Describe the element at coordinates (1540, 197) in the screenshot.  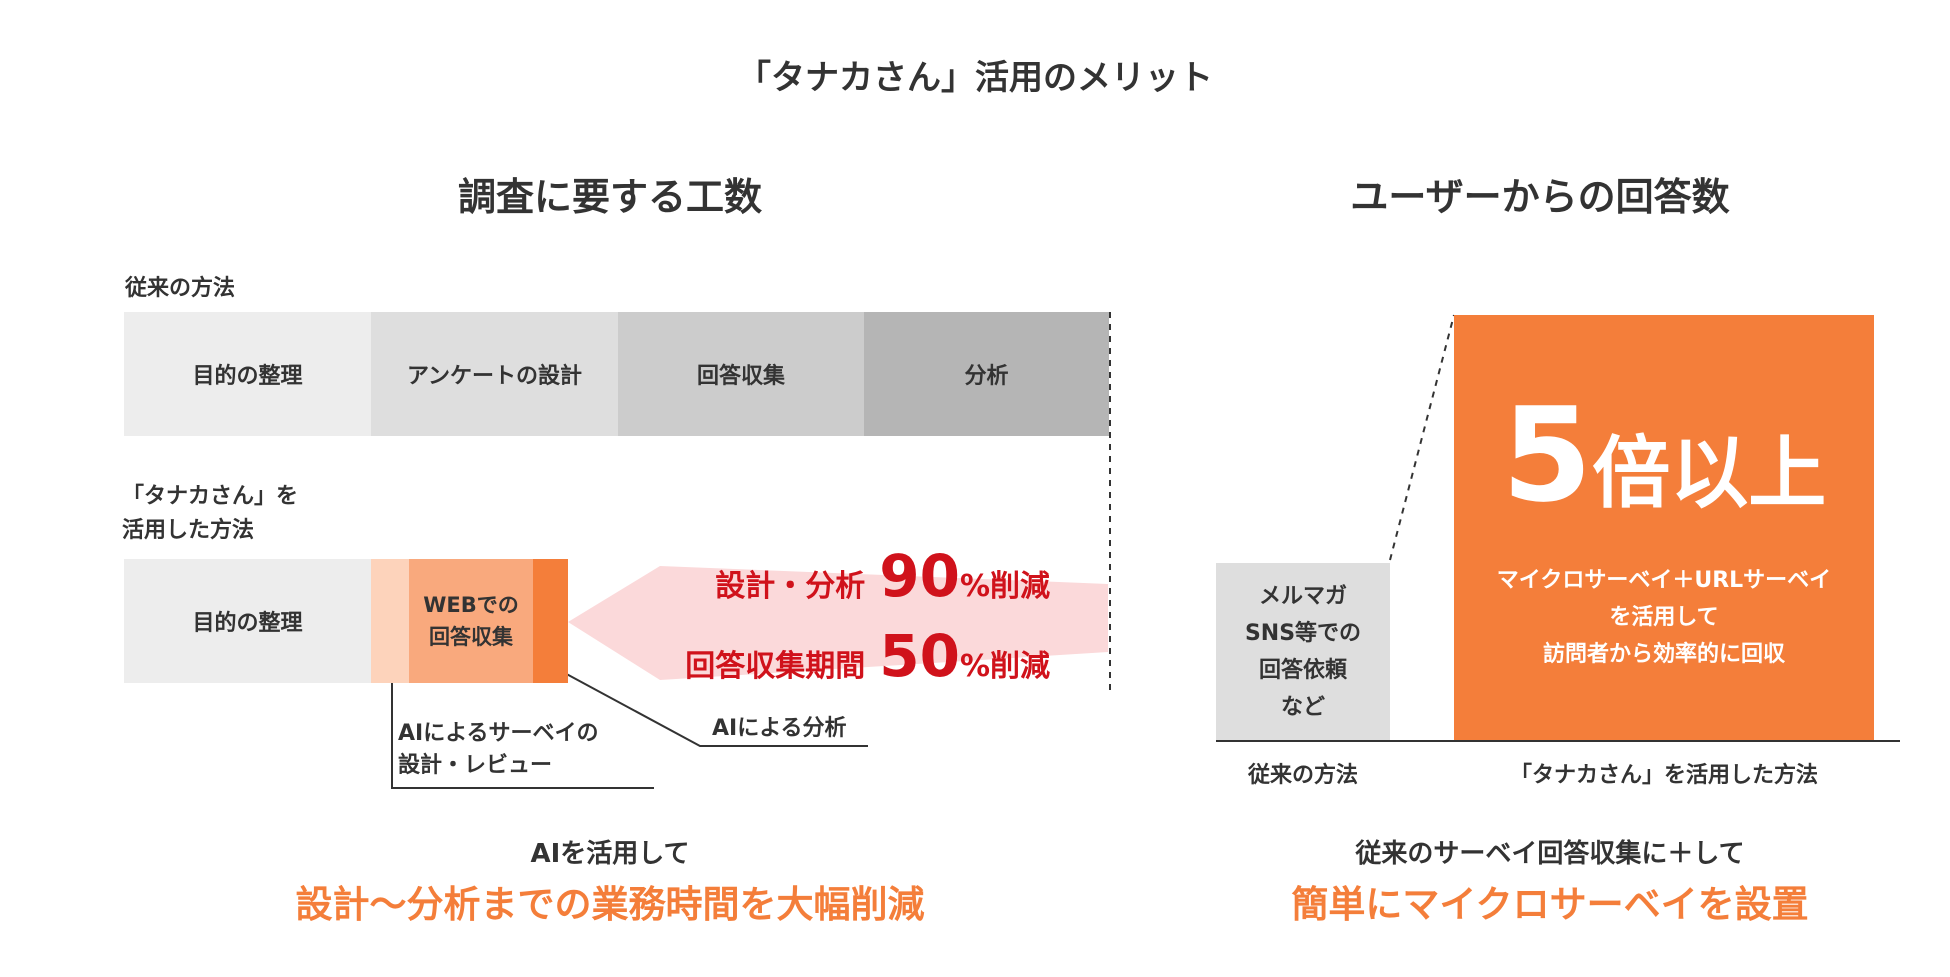
I see `right-heading: ユーザーからの回答数` at that location.